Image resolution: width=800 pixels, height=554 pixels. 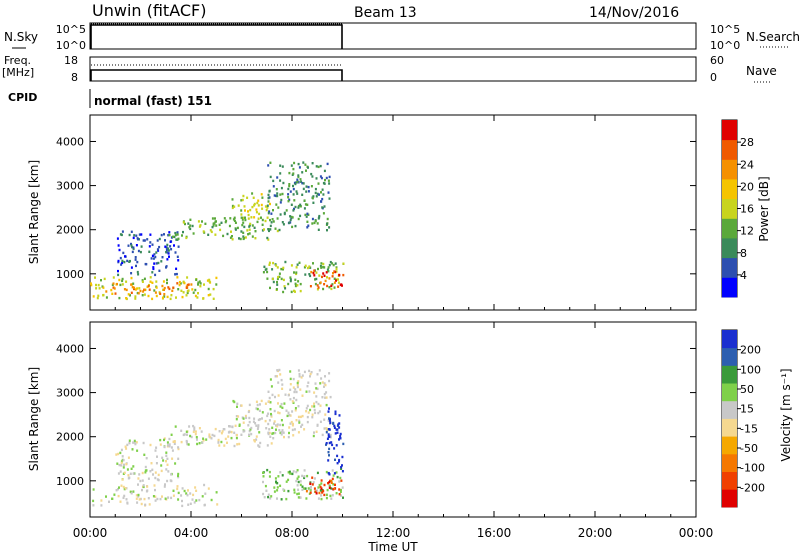 I want to click on x-tick-label: 16:00, so click(x=494, y=533).